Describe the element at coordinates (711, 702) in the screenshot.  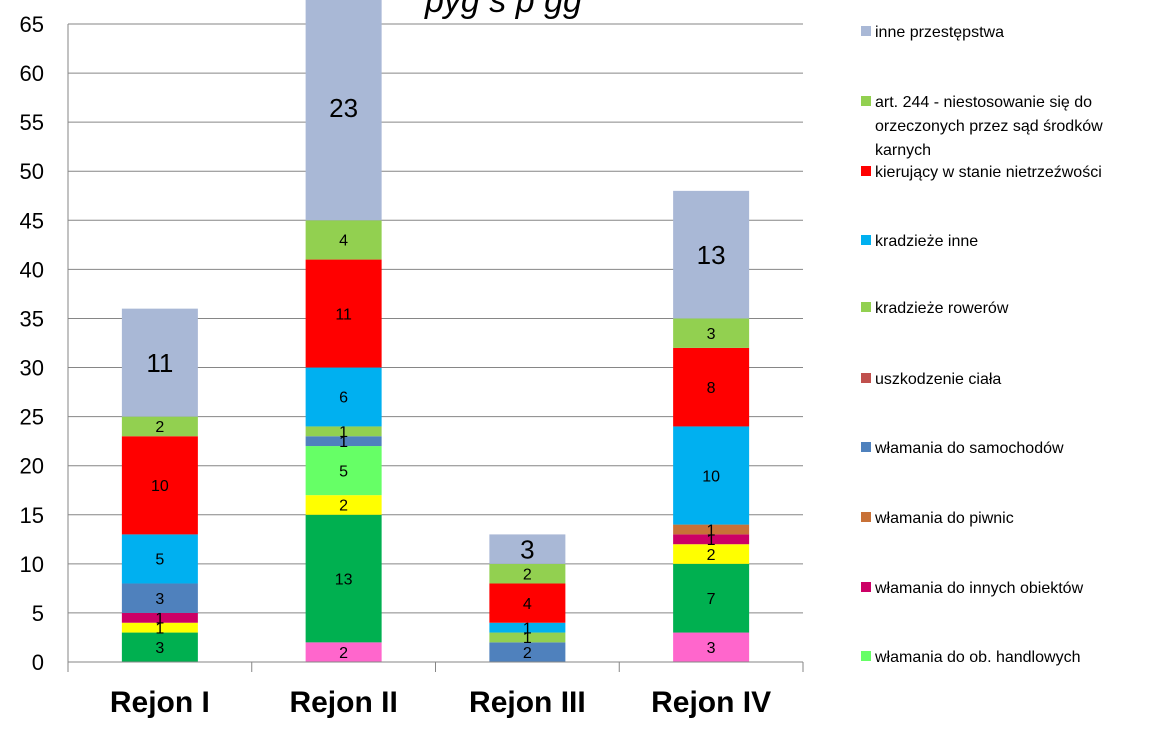
I see `category-label: Rejon IV` at that location.